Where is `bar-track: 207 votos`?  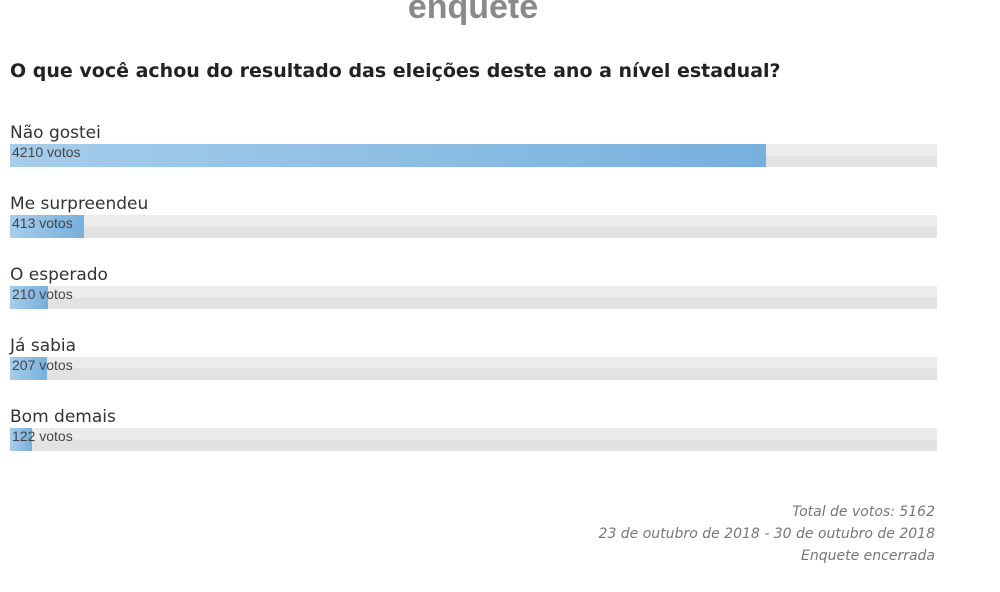
bar-track: 207 votos is located at coordinates (473, 368).